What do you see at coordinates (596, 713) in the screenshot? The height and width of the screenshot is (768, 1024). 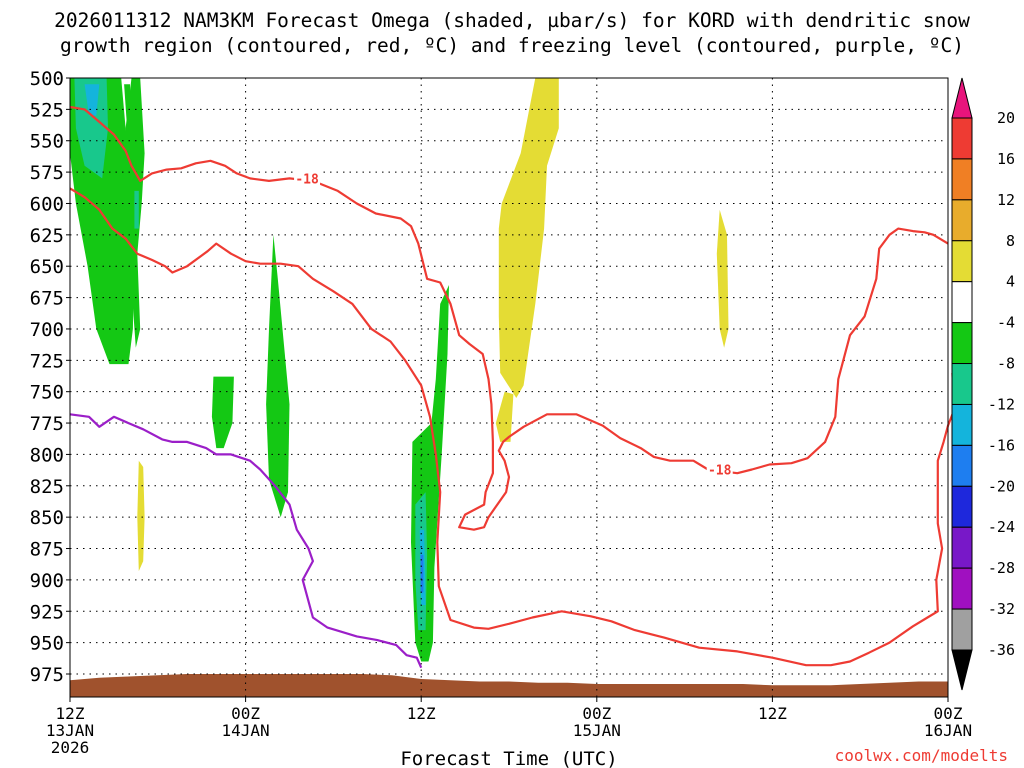 I see `x-tick-label-36: 00Z` at bounding box center [596, 713].